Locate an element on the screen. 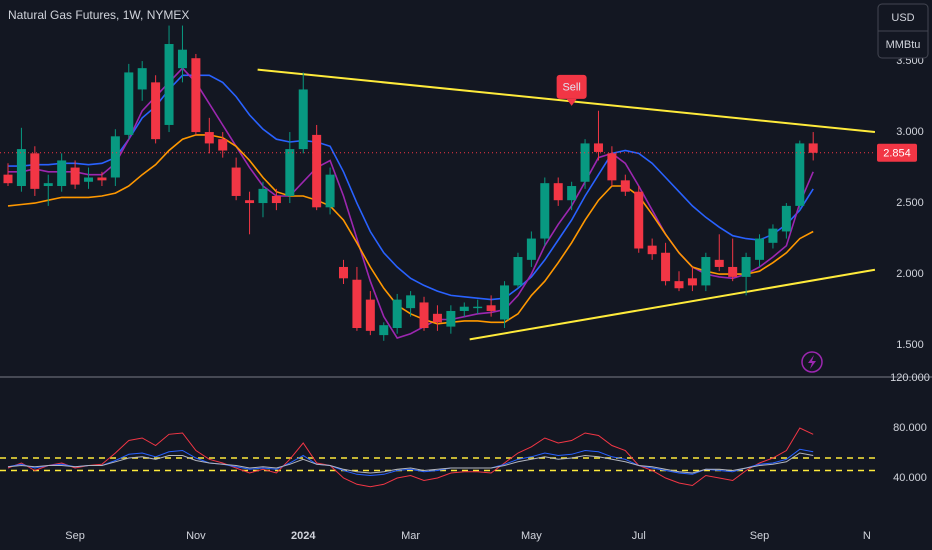  indicator-pane is located at coordinates (438, 457).